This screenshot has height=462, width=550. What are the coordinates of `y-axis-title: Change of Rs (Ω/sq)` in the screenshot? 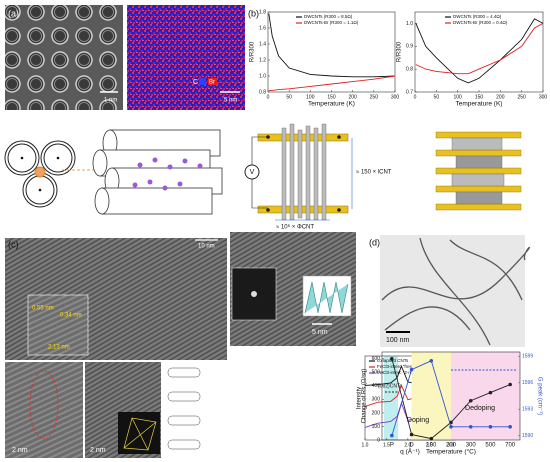 It's located at (365, 396).